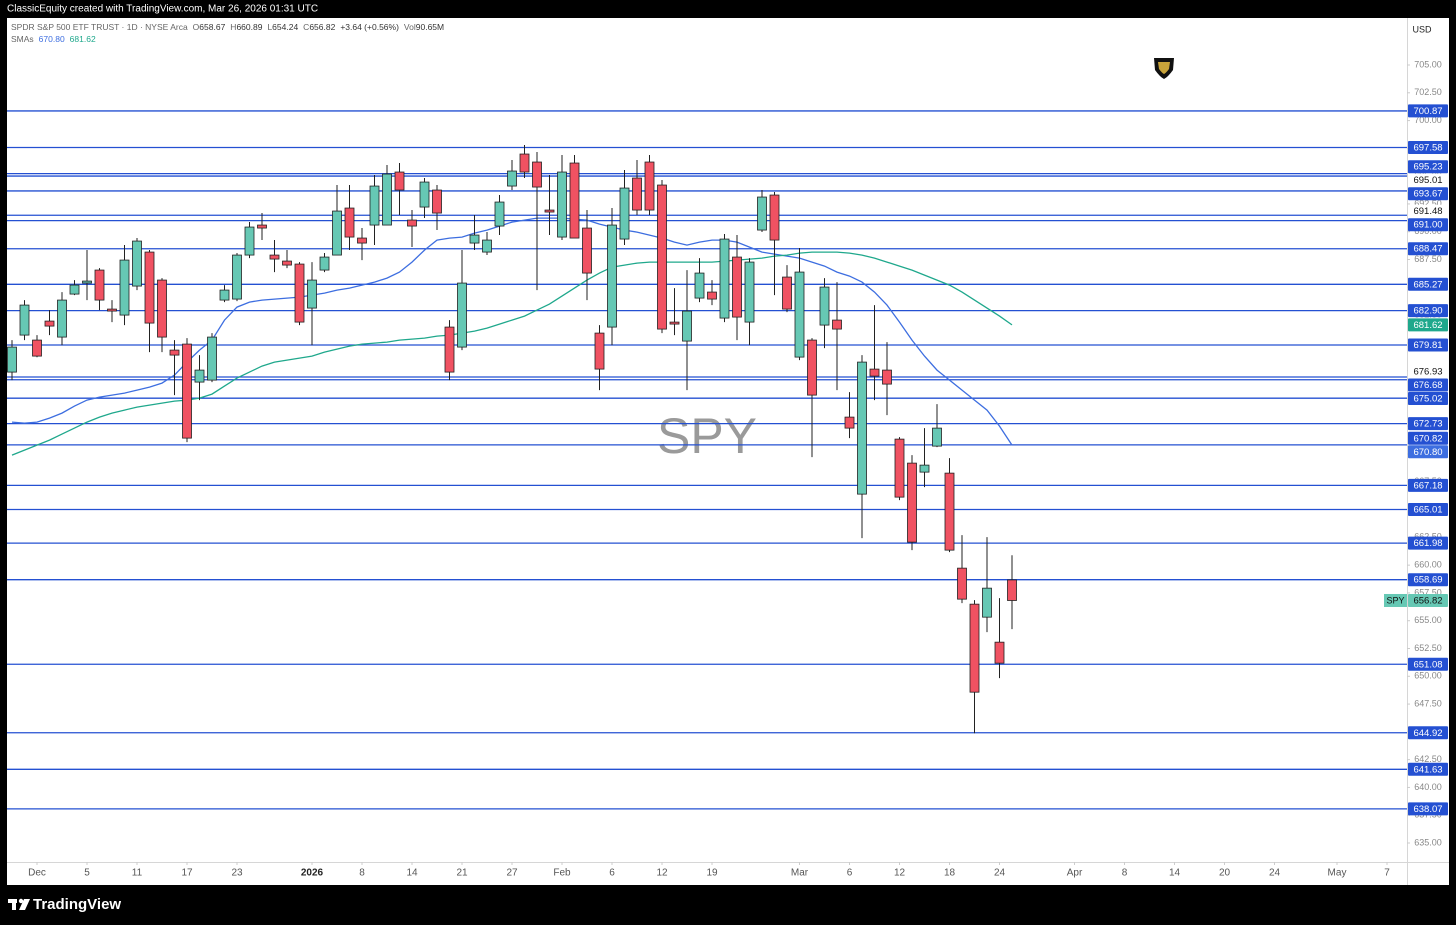  What do you see at coordinates (1427, 664) in the screenshot?
I see `level-label: 651.08` at bounding box center [1427, 664].